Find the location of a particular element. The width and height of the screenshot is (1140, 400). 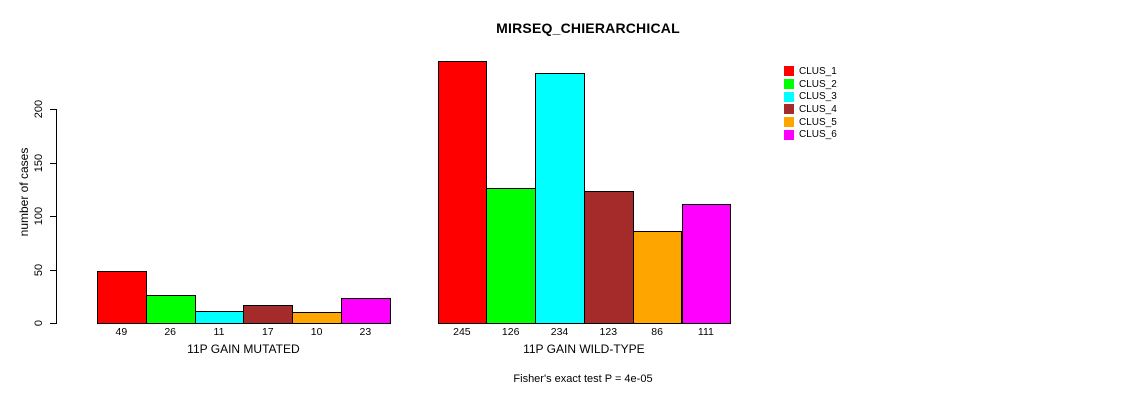

fisher-test-annotation: Fisher's exact test P = 4e-05 is located at coordinates (583, 379).